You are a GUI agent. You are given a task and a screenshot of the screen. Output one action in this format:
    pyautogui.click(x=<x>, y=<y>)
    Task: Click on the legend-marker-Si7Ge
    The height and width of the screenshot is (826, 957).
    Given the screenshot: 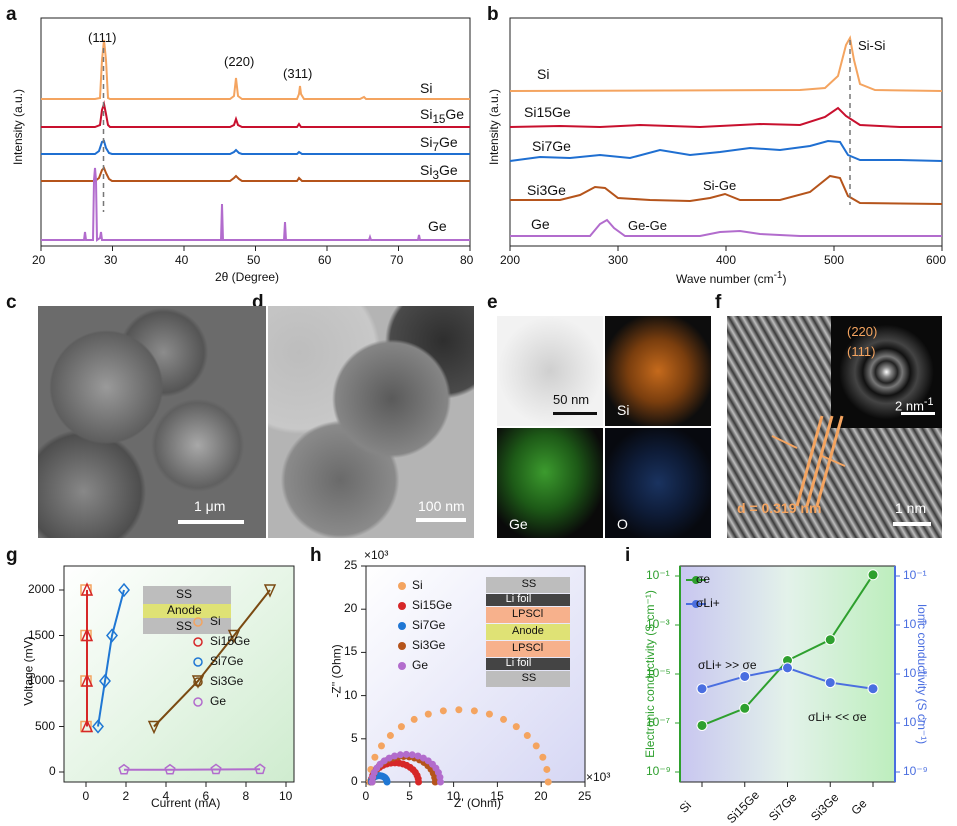 What is the action you would take?
    pyautogui.click(x=198, y=662)
    